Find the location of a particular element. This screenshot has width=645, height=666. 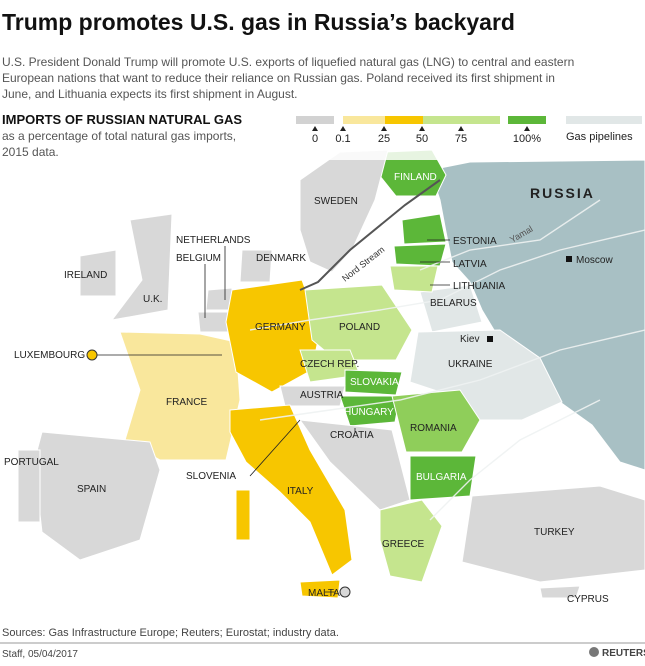

country-label: PORTUGAL is located at coordinates (31, 462).